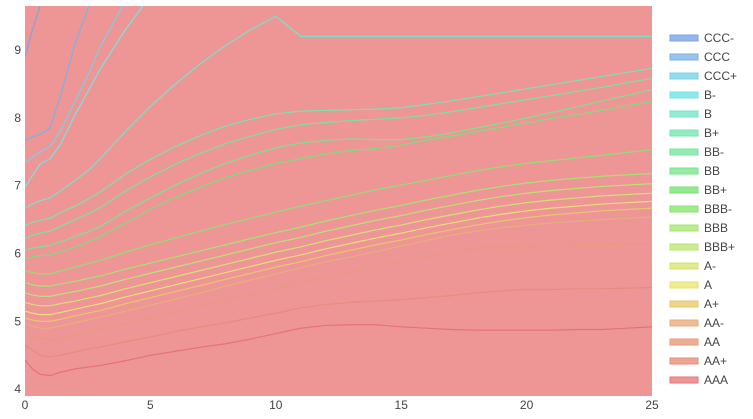  What do you see at coordinates (150, 405) in the screenshot?
I see `x-tick-label: 5` at bounding box center [150, 405].